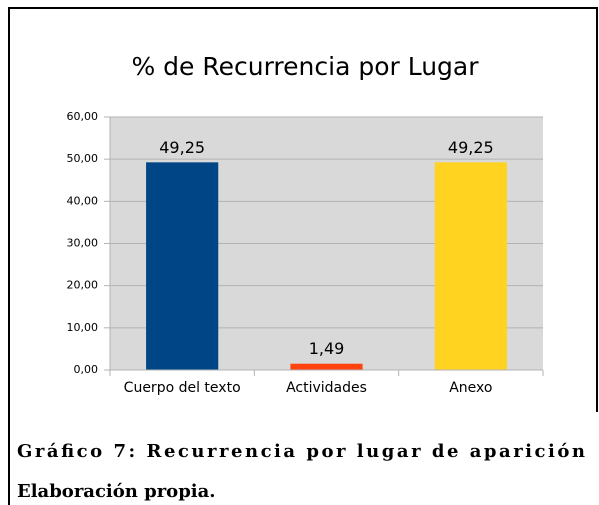 The height and width of the screenshot is (505, 599). Describe the element at coordinates (83, 327) in the screenshot. I see `y-tick-label: 10,00` at that location.